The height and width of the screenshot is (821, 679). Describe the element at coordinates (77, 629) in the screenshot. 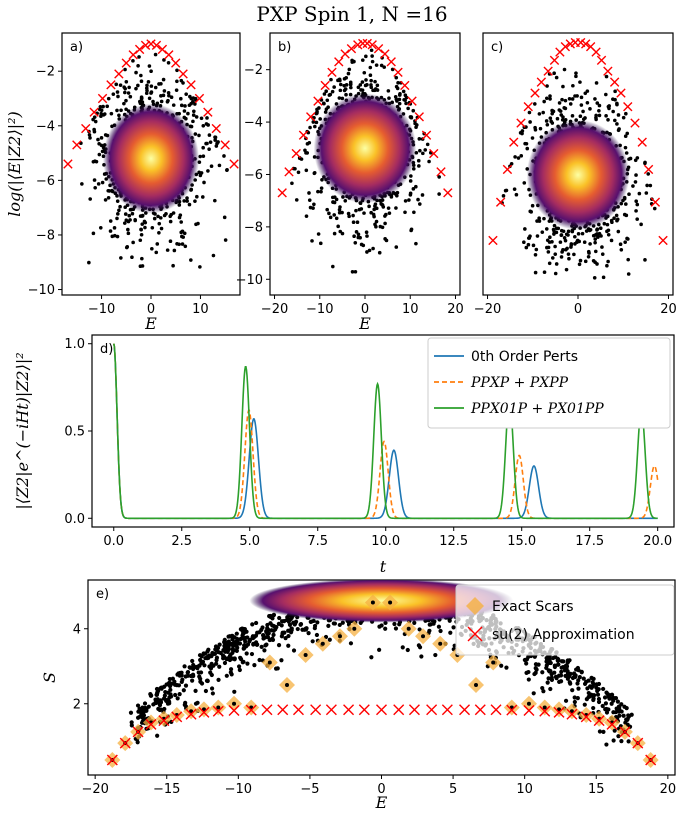

I see `y-tick-label: 4` at that location.